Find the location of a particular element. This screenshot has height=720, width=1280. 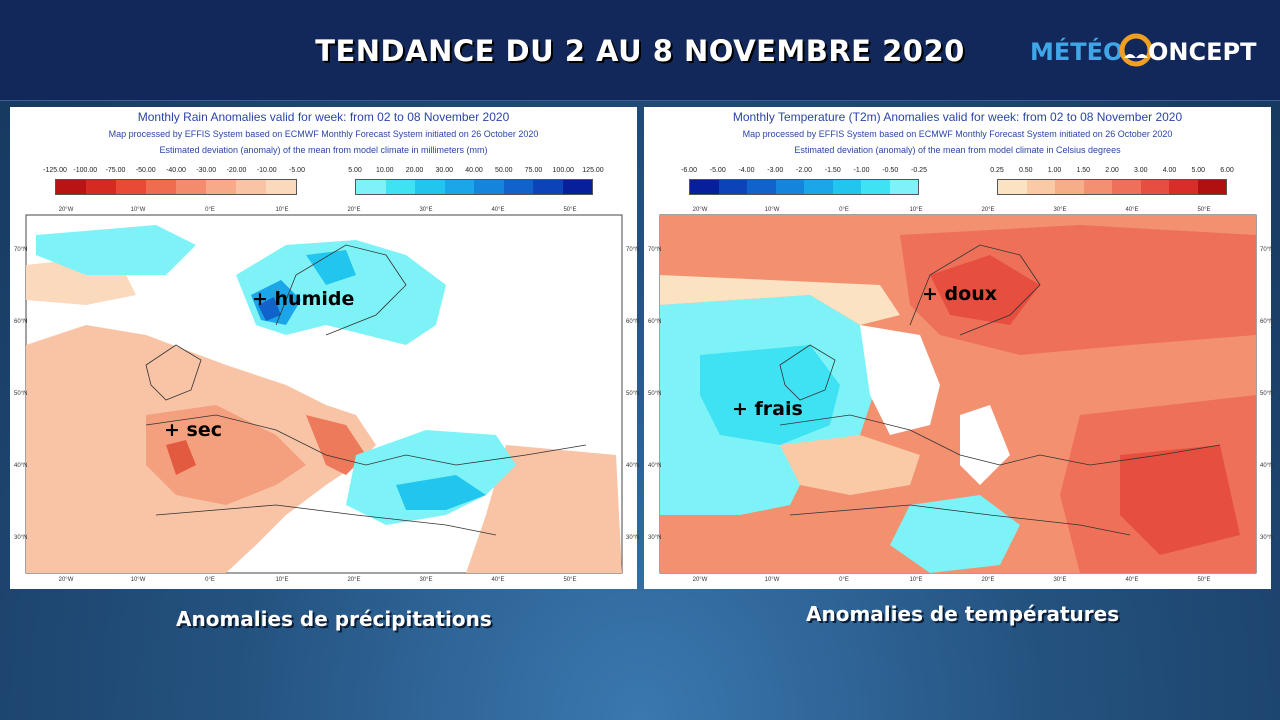

colorbar-tick-label: 50.00 is located at coordinates (503, 170).